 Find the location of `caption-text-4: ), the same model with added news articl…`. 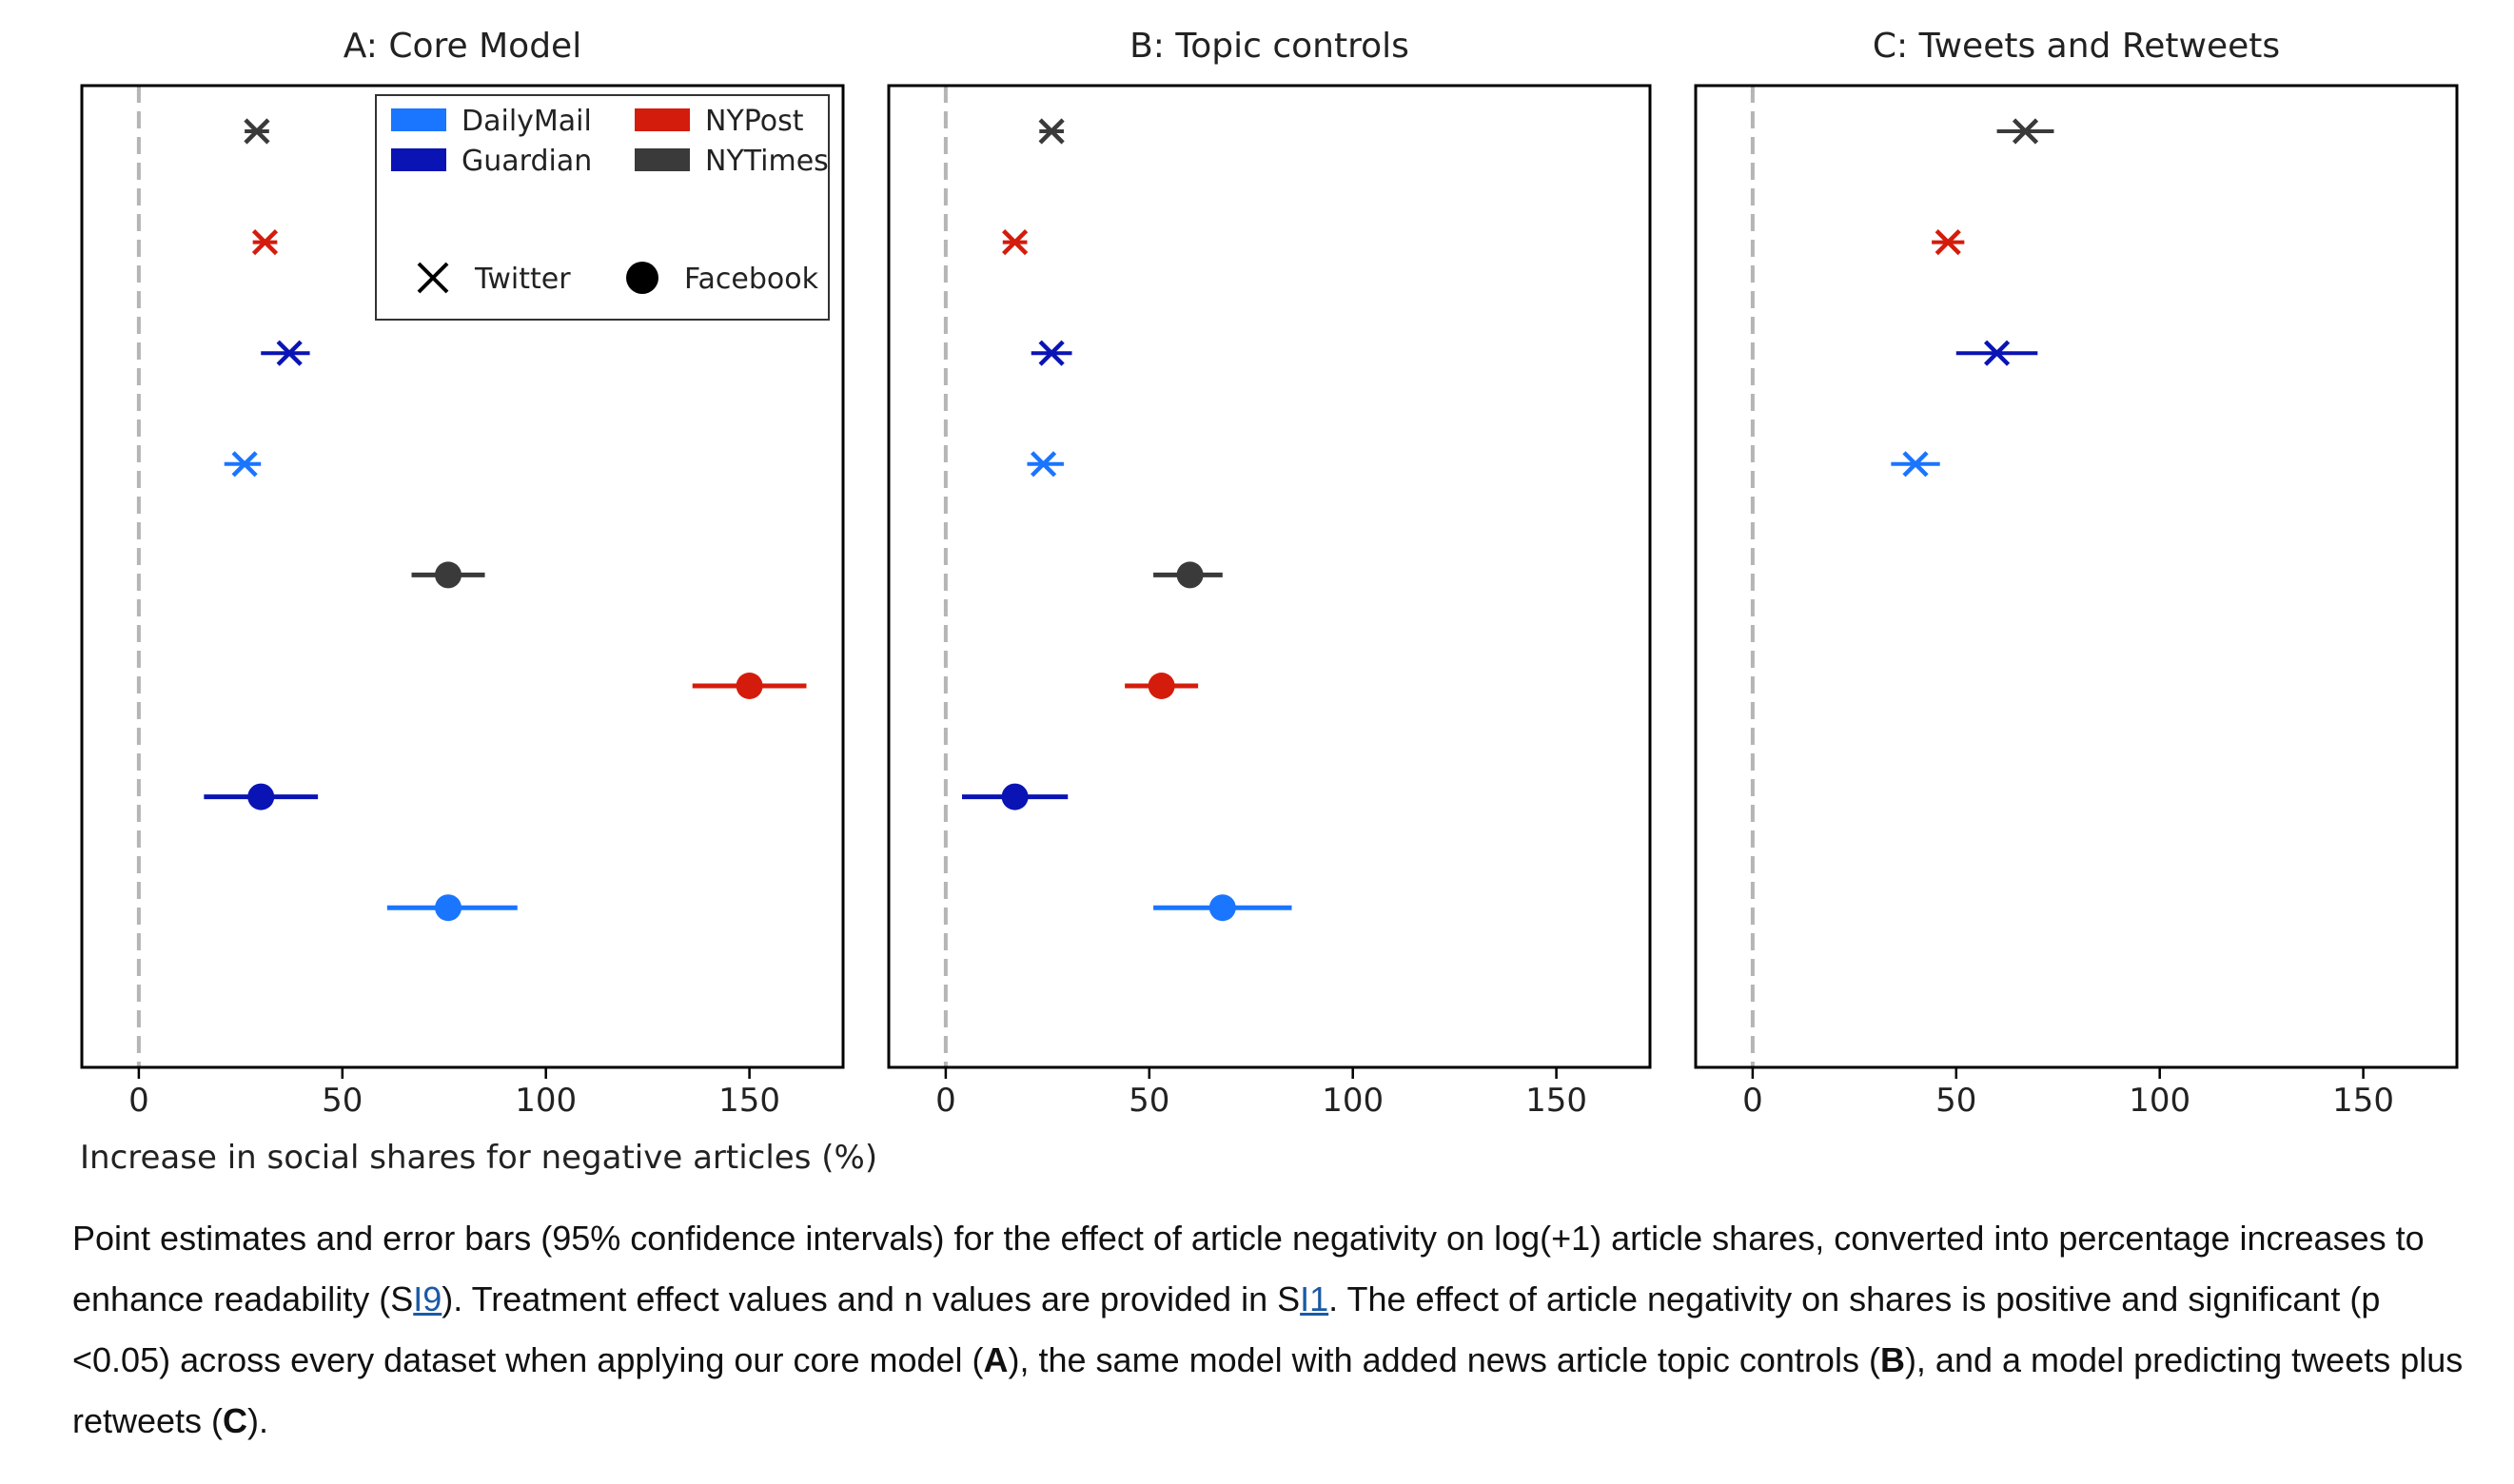

caption-text-4: ), the same model with added news articl… is located at coordinates (1444, 1359).